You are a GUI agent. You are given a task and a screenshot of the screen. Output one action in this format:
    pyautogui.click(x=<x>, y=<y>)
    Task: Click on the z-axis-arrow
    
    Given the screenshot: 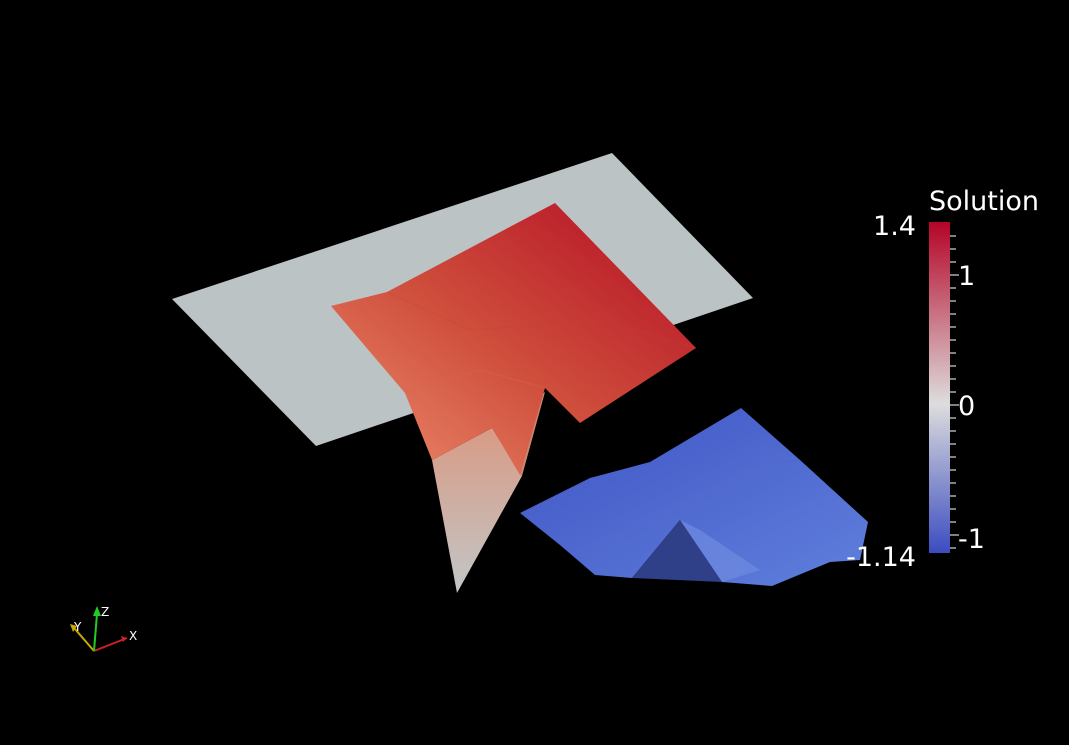 What is the action you would take?
    pyautogui.click(x=97, y=611)
    